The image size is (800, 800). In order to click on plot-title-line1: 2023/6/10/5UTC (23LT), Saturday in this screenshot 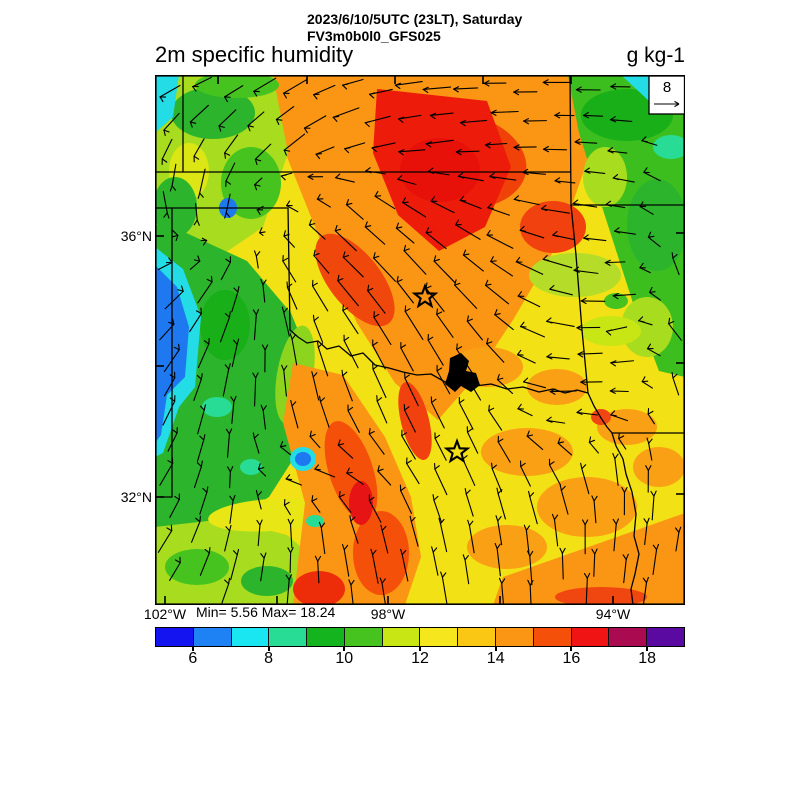, I will do `click(415, 19)`.